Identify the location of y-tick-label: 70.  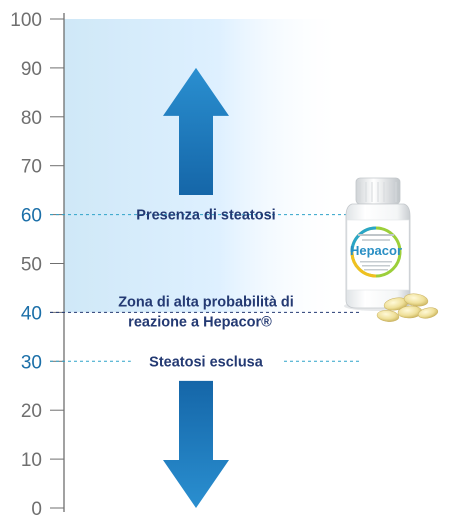
(31, 167).